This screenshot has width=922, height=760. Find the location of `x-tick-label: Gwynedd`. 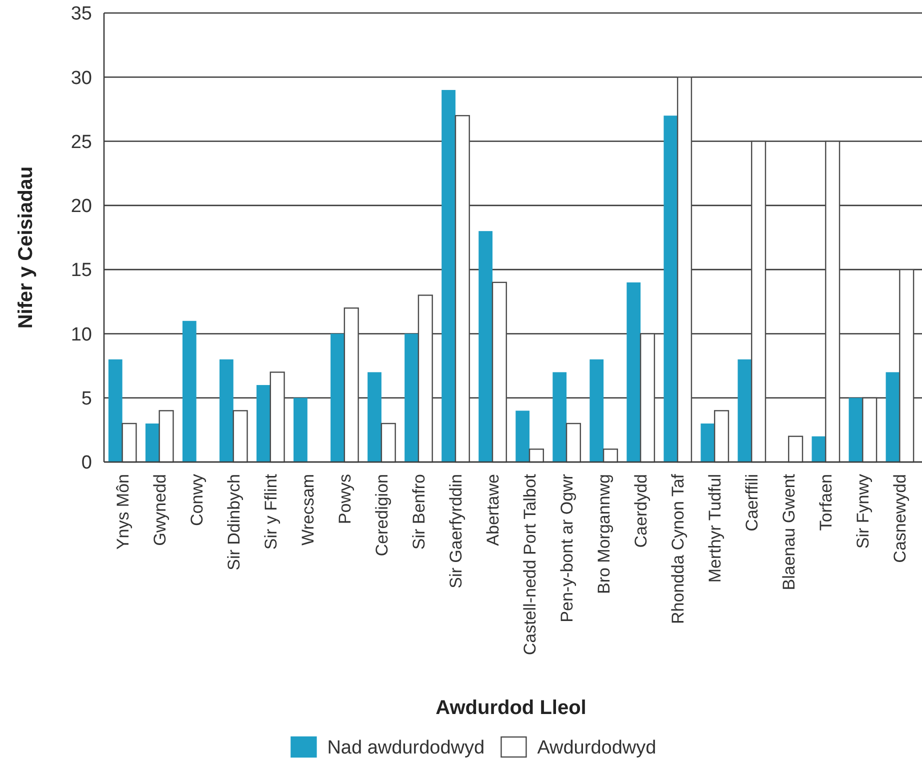

x-tick-label: Gwynedd is located at coordinates (160, 510).